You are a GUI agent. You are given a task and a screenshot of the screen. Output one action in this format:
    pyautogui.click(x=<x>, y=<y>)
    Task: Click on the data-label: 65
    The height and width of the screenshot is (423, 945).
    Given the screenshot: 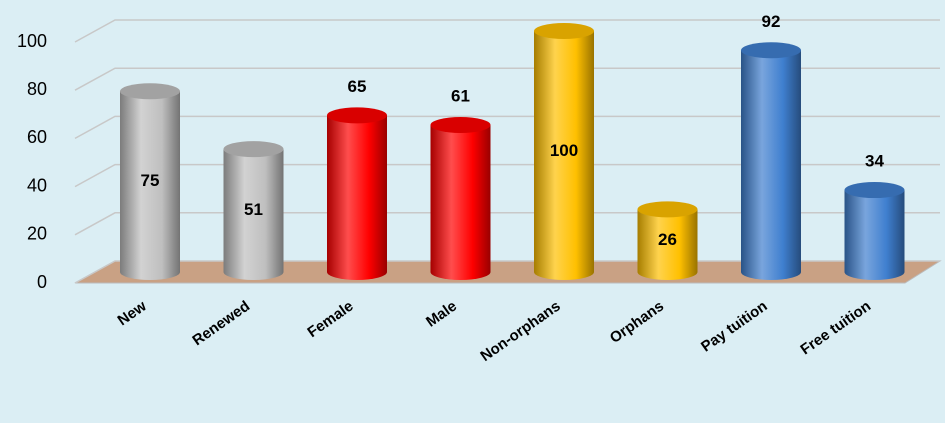 What is the action you would take?
    pyautogui.click(x=357, y=86)
    